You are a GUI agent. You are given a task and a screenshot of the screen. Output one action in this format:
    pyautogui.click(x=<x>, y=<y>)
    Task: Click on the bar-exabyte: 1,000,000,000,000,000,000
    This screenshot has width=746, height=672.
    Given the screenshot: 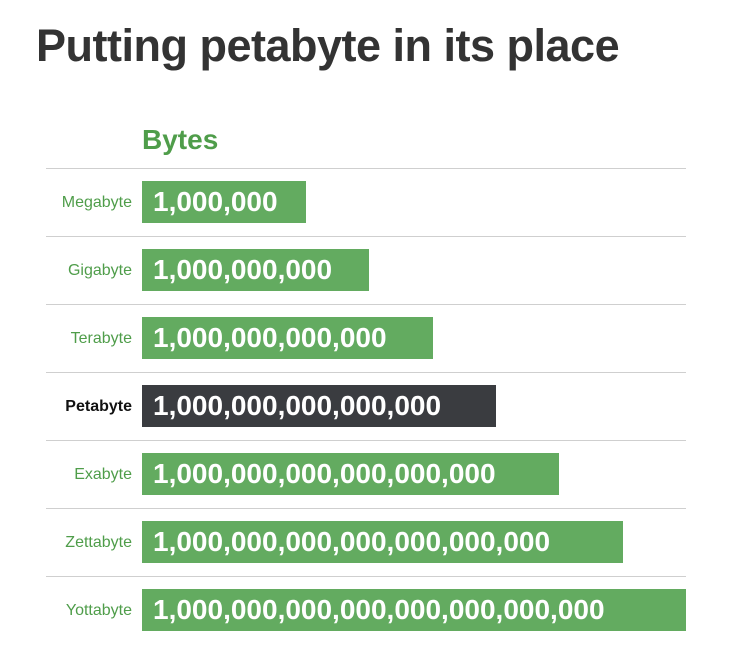 What is the action you would take?
    pyautogui.click(x=350, y=474)
    